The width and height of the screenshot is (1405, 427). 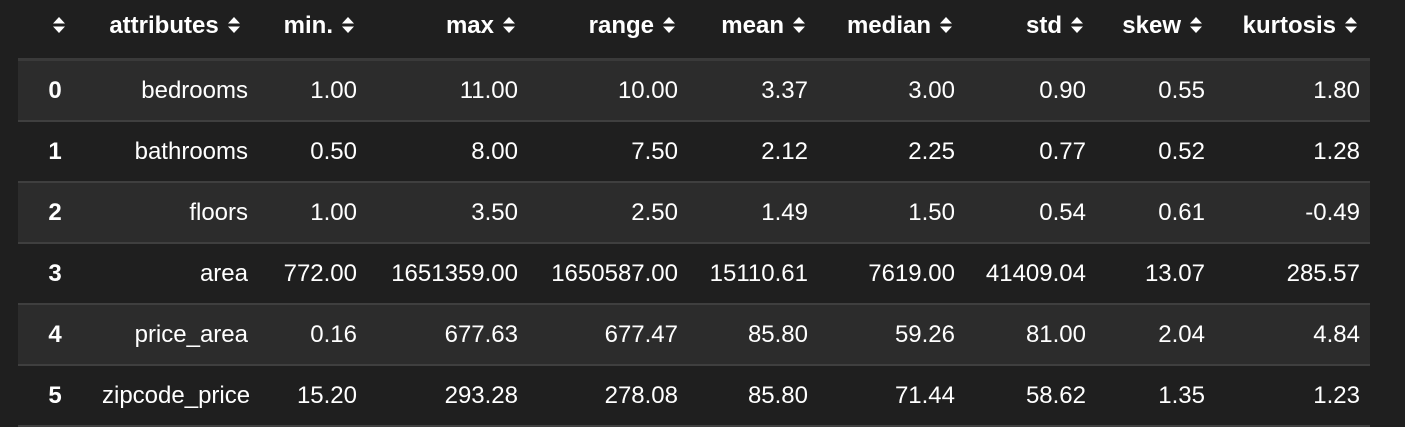 I want to click on cell-attributes: zipcode_price, so click(x=175, y=396).